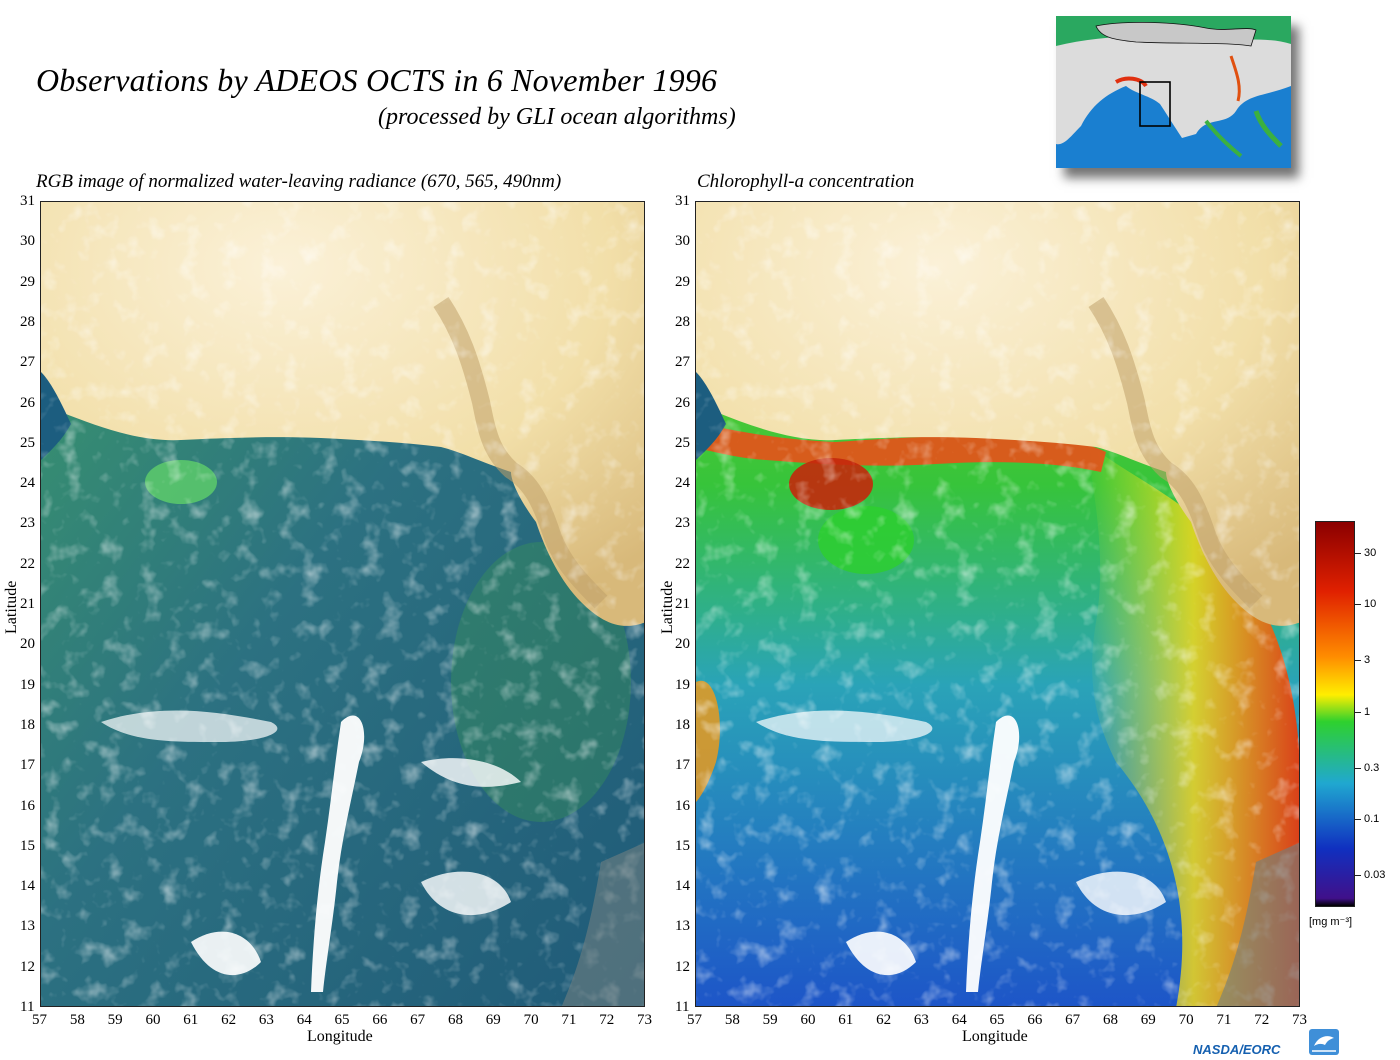 The height and width of the screenshot is (1060, 1400). What do you see at coordinates (682, 362) in the screenshot?
I see `right-lat-tick-label: 27` at bounding box center [682, 362].